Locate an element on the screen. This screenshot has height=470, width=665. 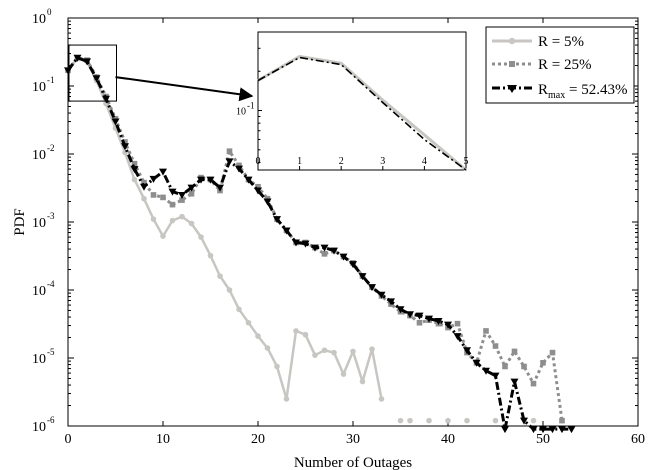
legend-entry-rmax: Rmax = 52.43% is located at coordinates (559, 91).